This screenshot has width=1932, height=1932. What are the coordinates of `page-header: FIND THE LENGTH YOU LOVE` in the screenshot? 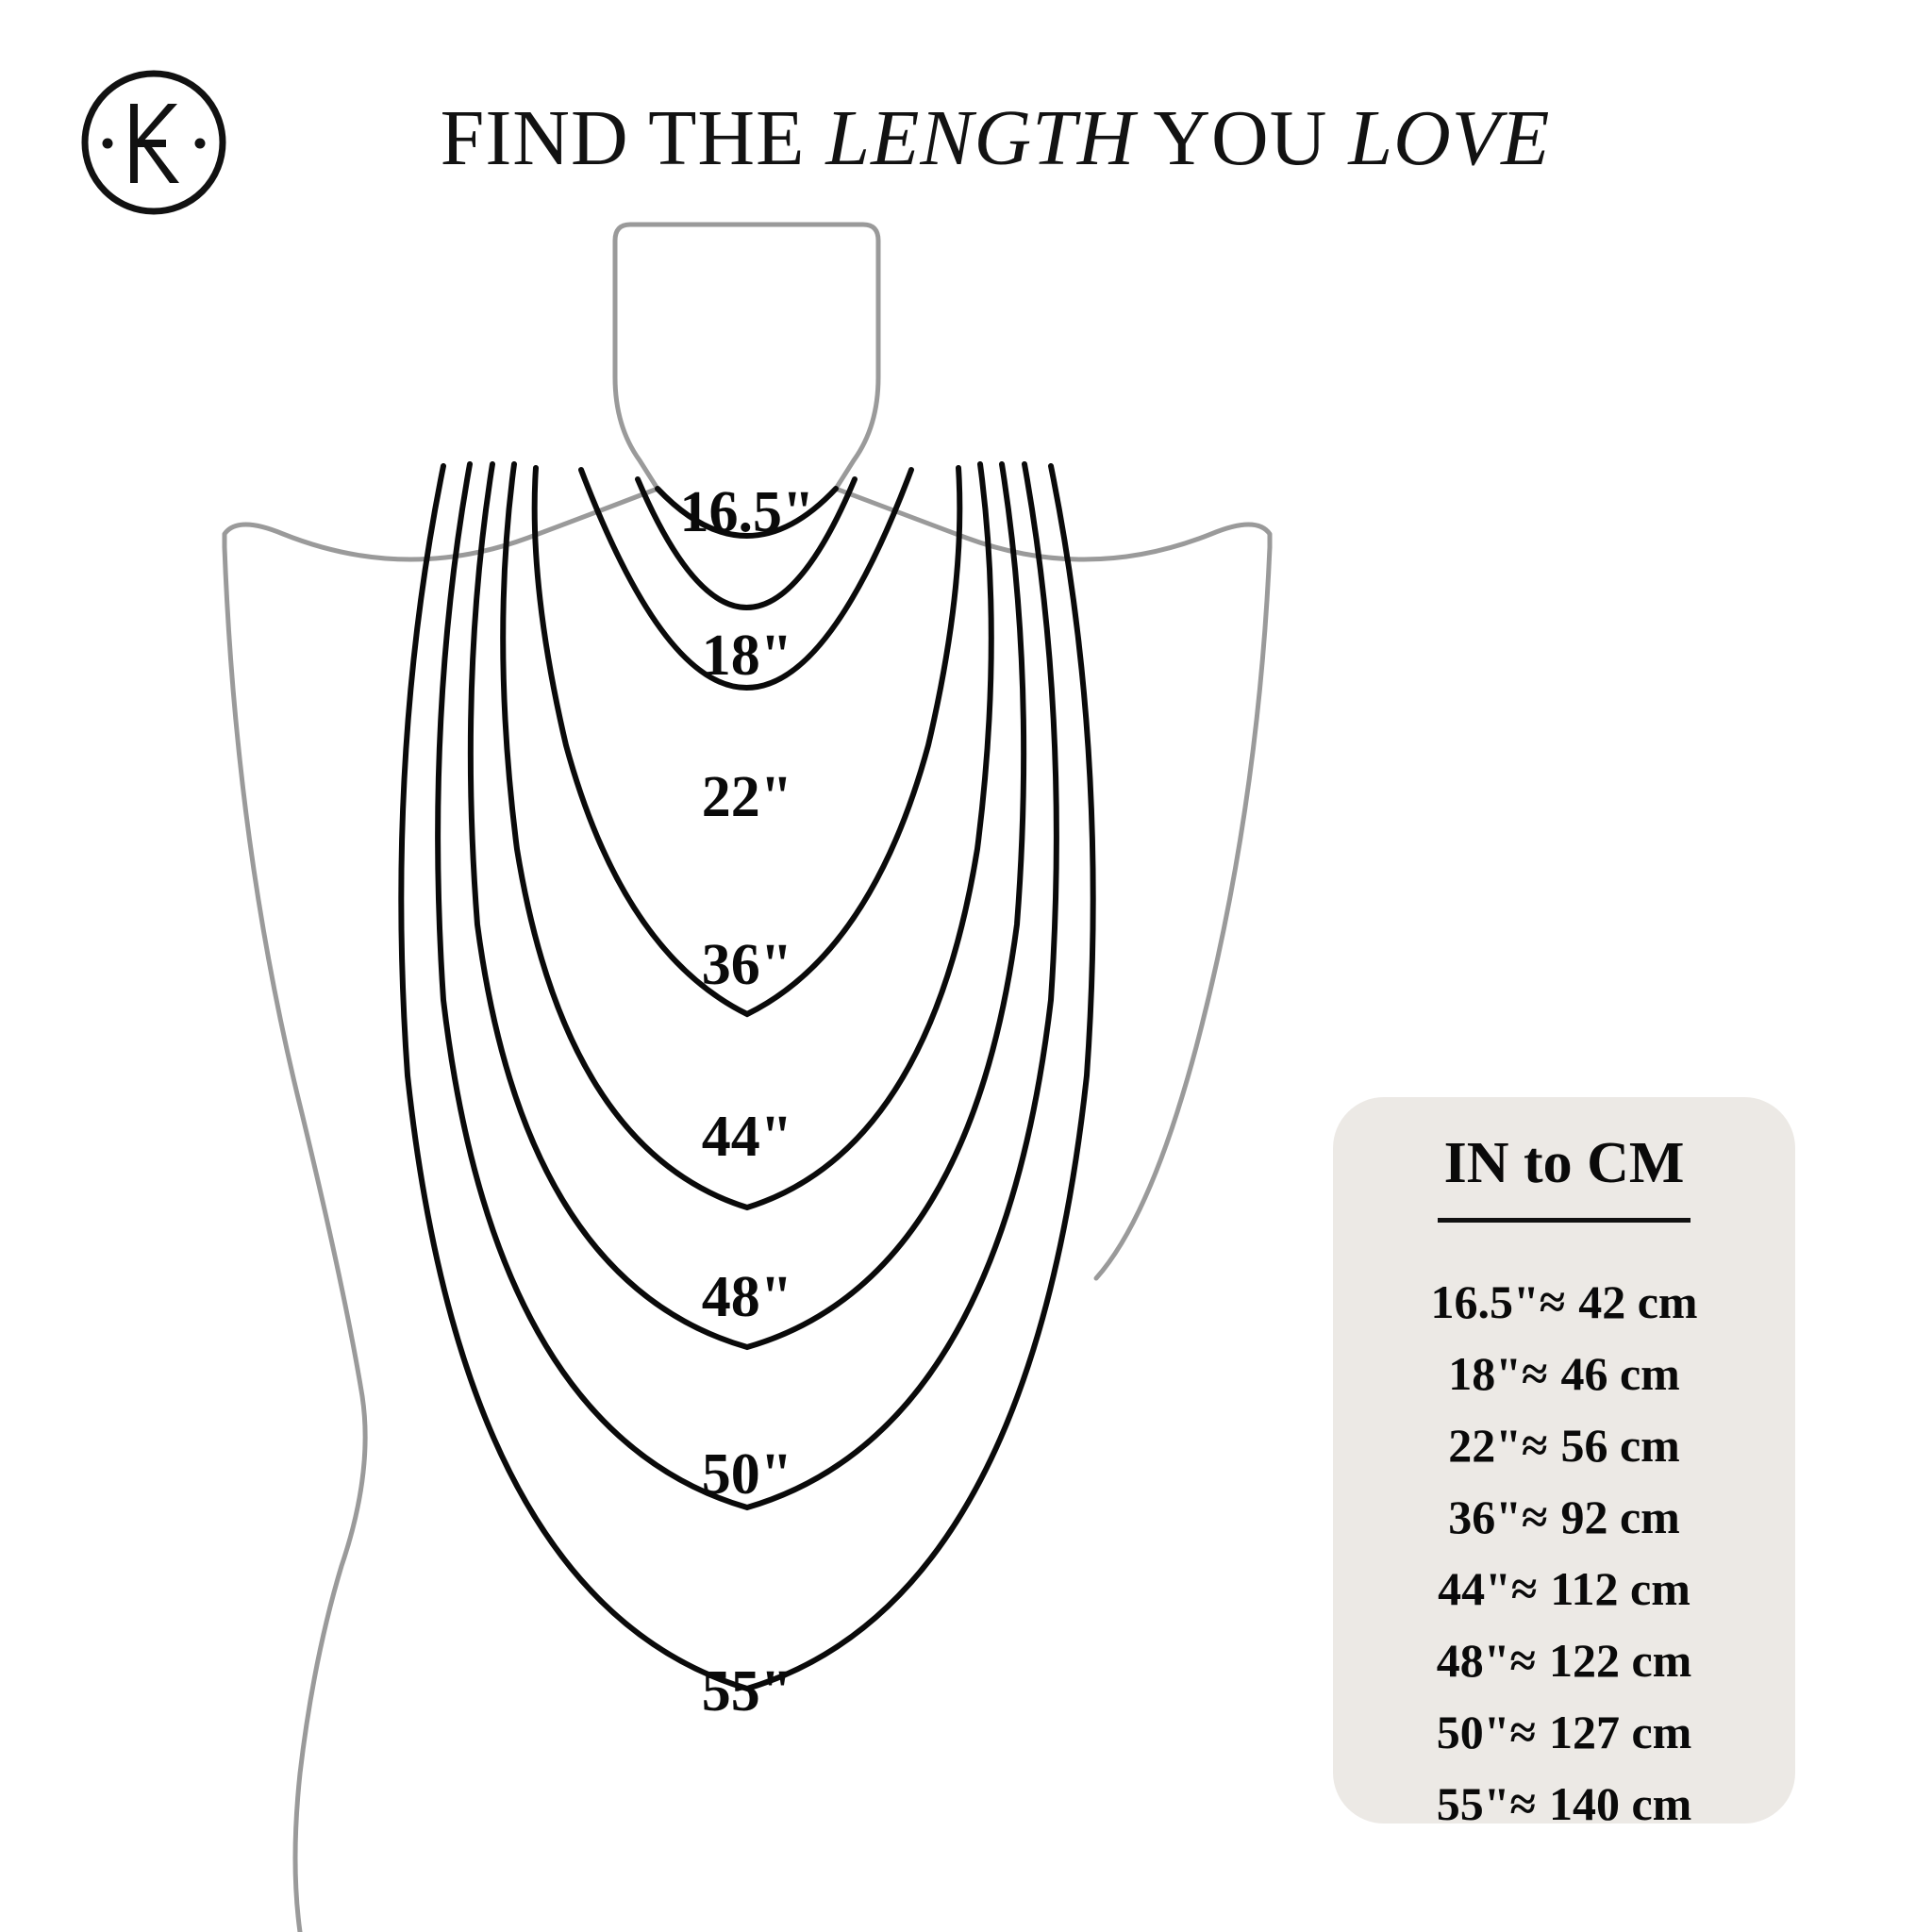 It's located at (966, 118).